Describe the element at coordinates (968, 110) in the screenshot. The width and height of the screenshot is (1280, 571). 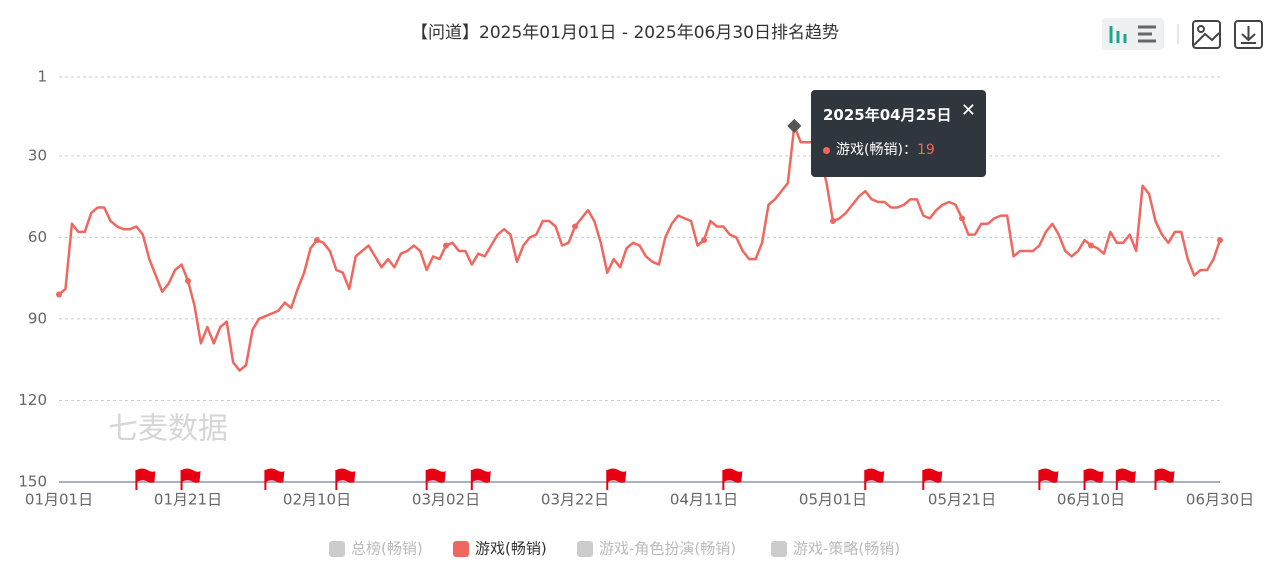
I see `tooltip-close: ✕` at that location.